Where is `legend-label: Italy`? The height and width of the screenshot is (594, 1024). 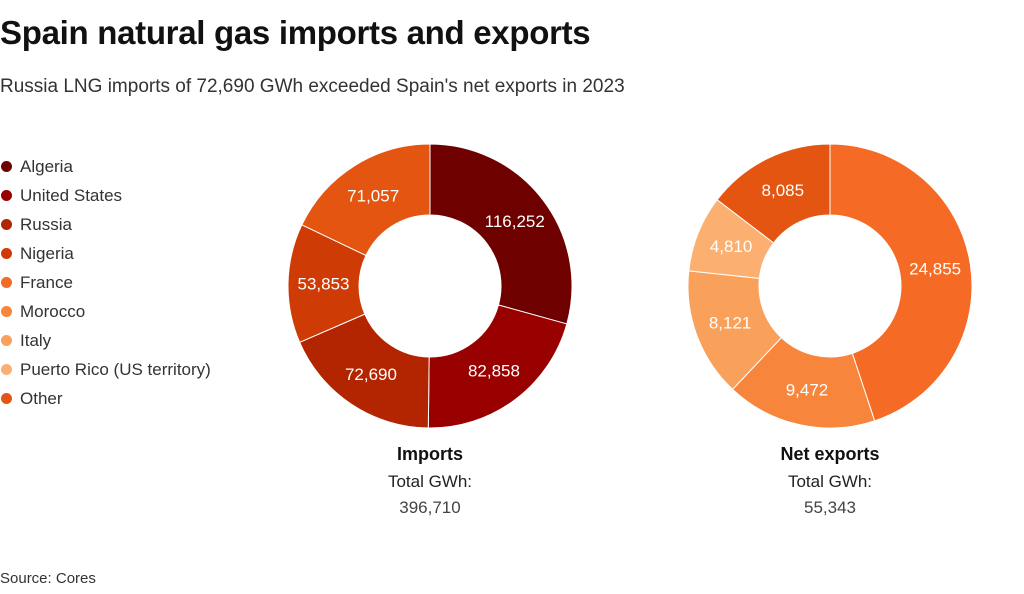 legend-label: Italy is located at coordinates (36, 340).